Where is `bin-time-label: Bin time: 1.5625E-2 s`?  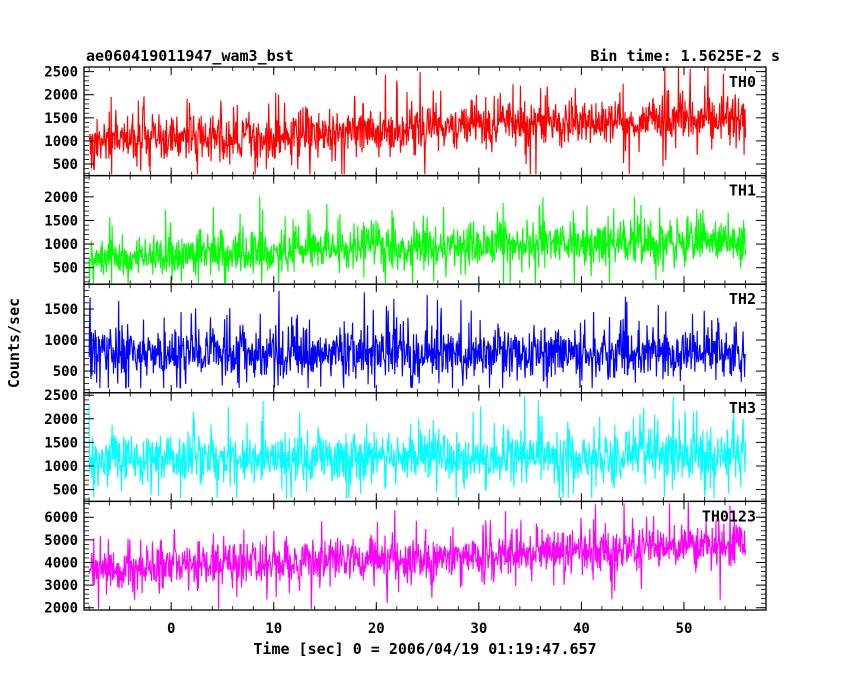 bin-time-label: Bin time: 1.5625E-2 s is located at coordinates (685, 56).